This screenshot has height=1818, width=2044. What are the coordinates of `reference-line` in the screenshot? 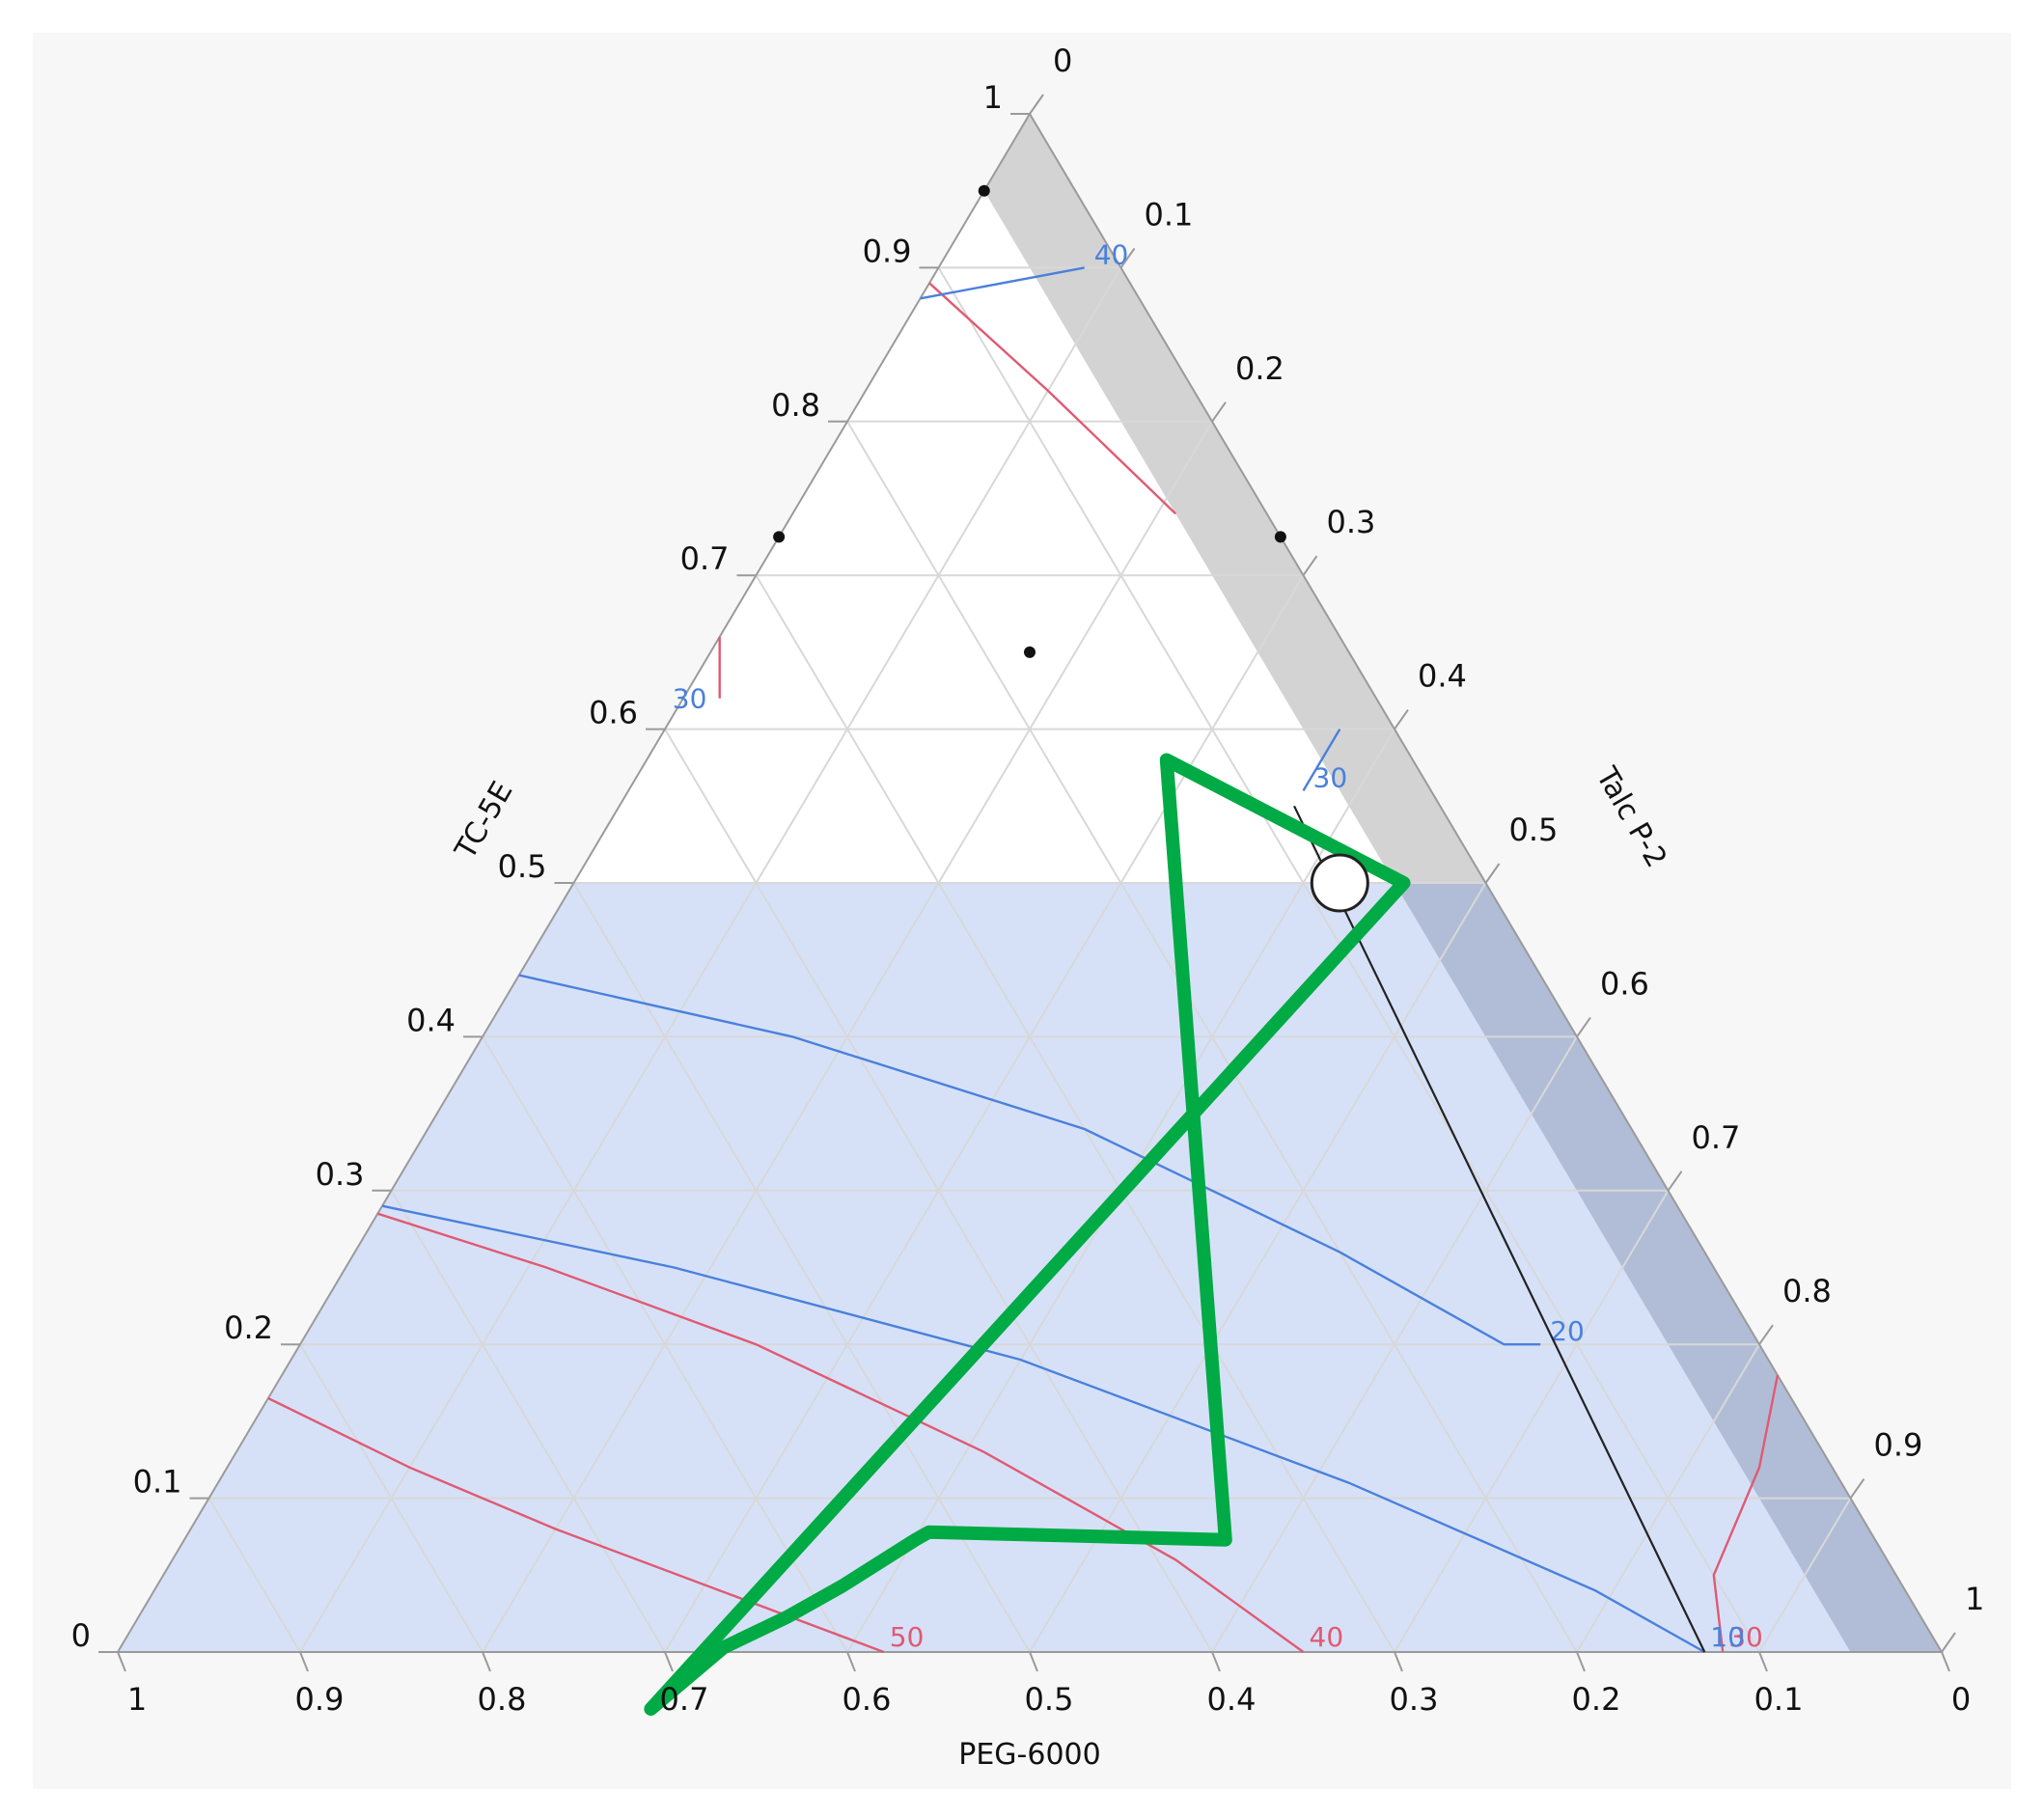 It's located at (1499, 1229).